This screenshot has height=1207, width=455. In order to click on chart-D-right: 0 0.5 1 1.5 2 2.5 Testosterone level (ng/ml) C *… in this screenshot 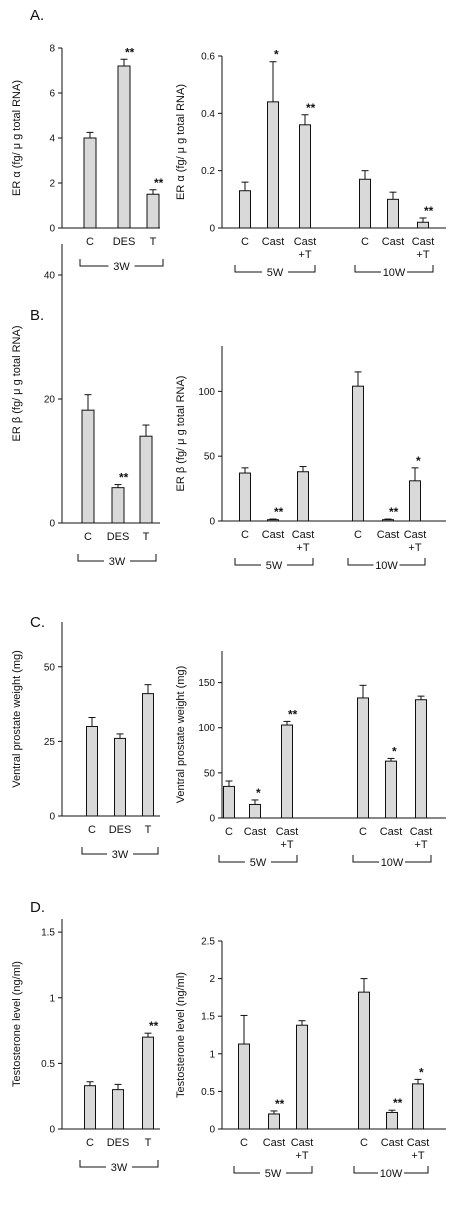, I will do `click(310, 1058)`.